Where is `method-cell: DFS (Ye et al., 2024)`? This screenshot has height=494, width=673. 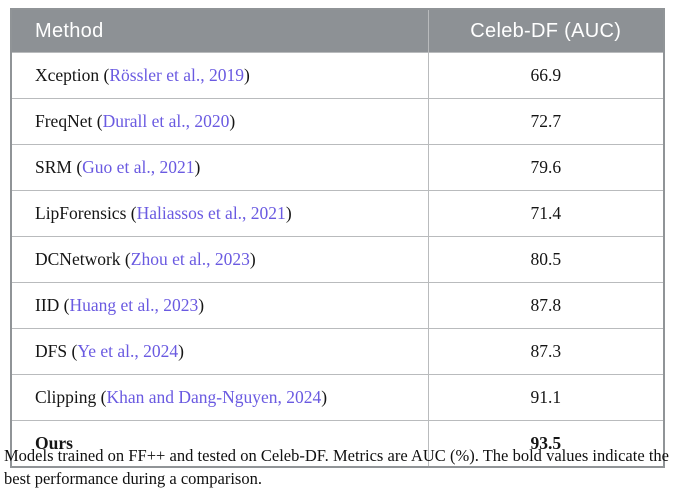
method-cell: DFS (Ye et al., 2024) is located at coordinates (219, 351).